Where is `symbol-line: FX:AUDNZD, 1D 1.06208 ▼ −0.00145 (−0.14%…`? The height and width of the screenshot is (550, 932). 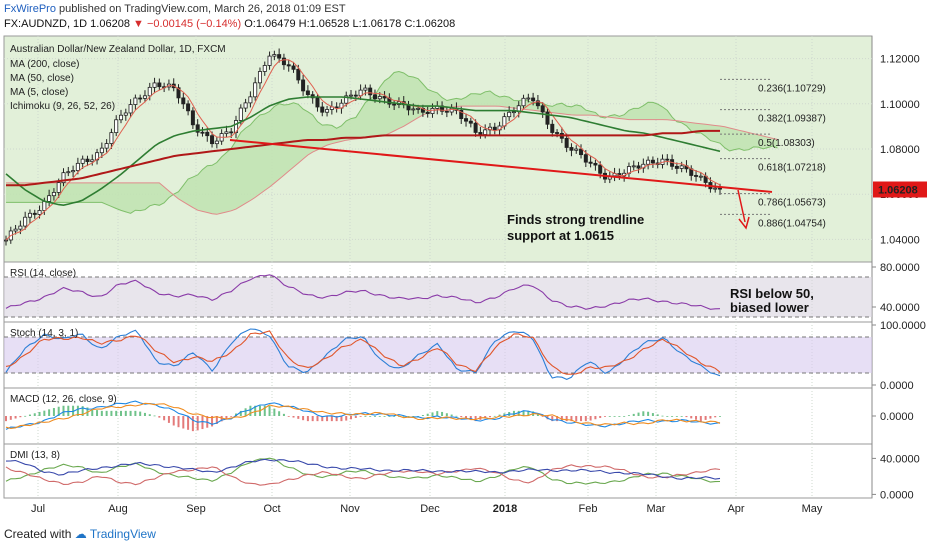
symbol-line: FX:AUDNZD, 1D 1.06208 ▼ −0.00145 (−0.14%… is located at coordinates (229, 24).